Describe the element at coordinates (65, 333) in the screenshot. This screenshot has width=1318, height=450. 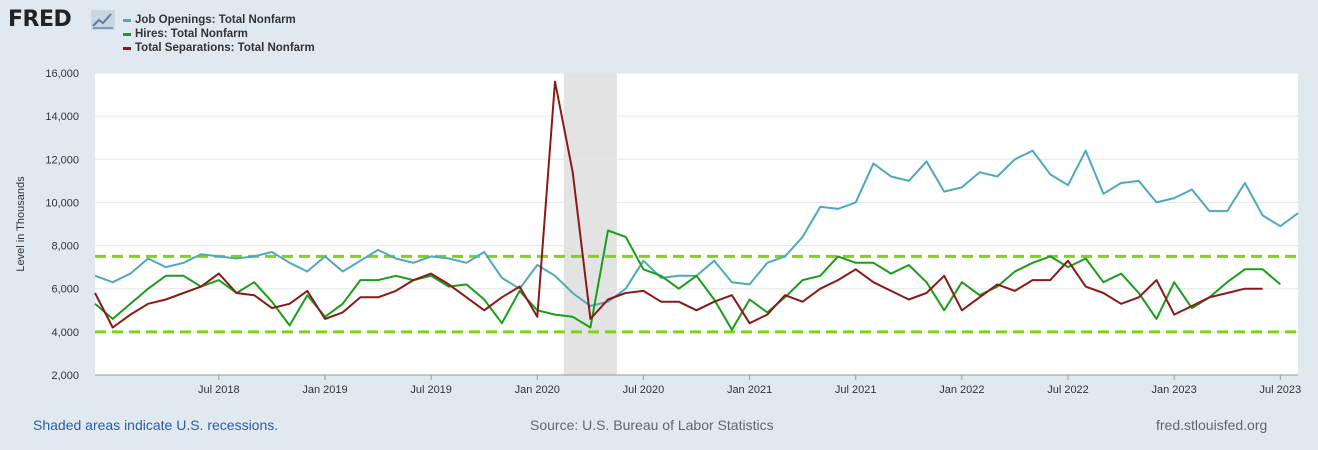
I see `y-tick-label: 4,000` at that location.